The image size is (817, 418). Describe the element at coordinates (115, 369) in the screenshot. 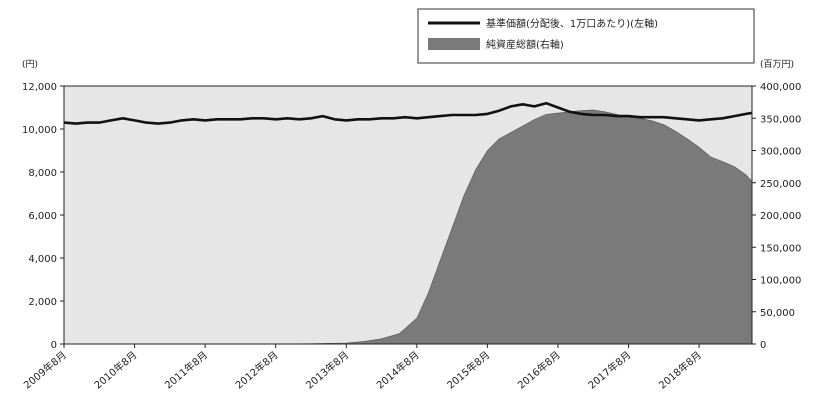

I see `x-axis-tick-label: 2010年8月` at that location.